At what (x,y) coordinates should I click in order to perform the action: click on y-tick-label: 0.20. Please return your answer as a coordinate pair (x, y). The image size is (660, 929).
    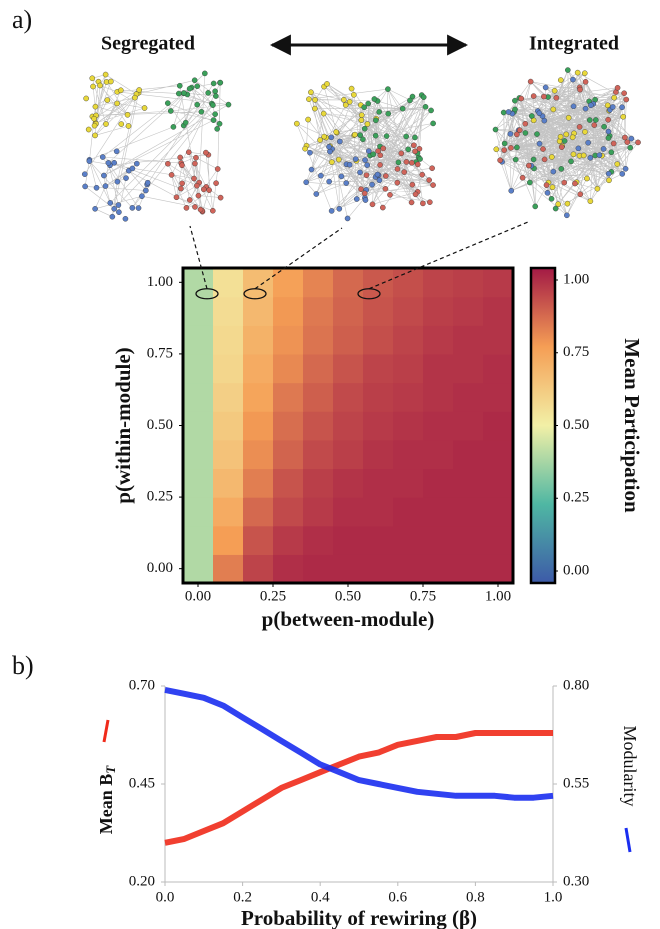
    Looking at the image, I should click on (142, 881).